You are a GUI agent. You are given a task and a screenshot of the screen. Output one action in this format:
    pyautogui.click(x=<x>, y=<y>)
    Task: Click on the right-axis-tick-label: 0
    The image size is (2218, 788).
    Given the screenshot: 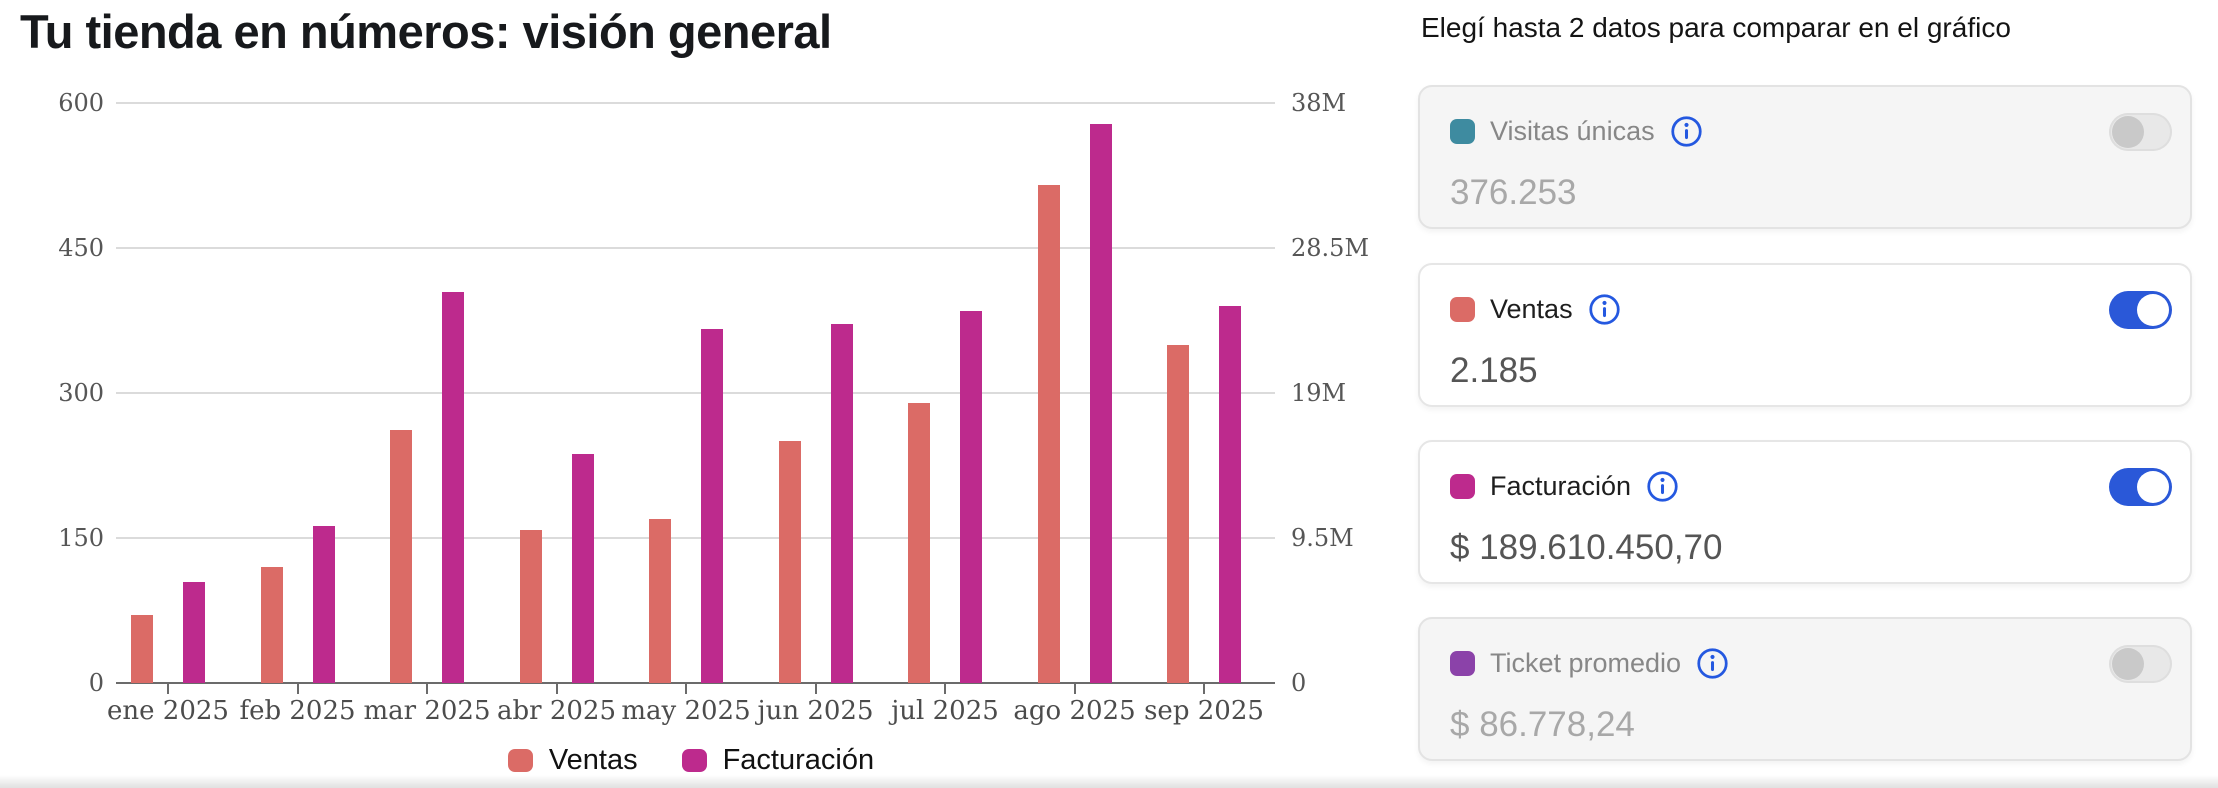 What is the action you would take?
    pyautogui.click(x=1299, y=683)
    